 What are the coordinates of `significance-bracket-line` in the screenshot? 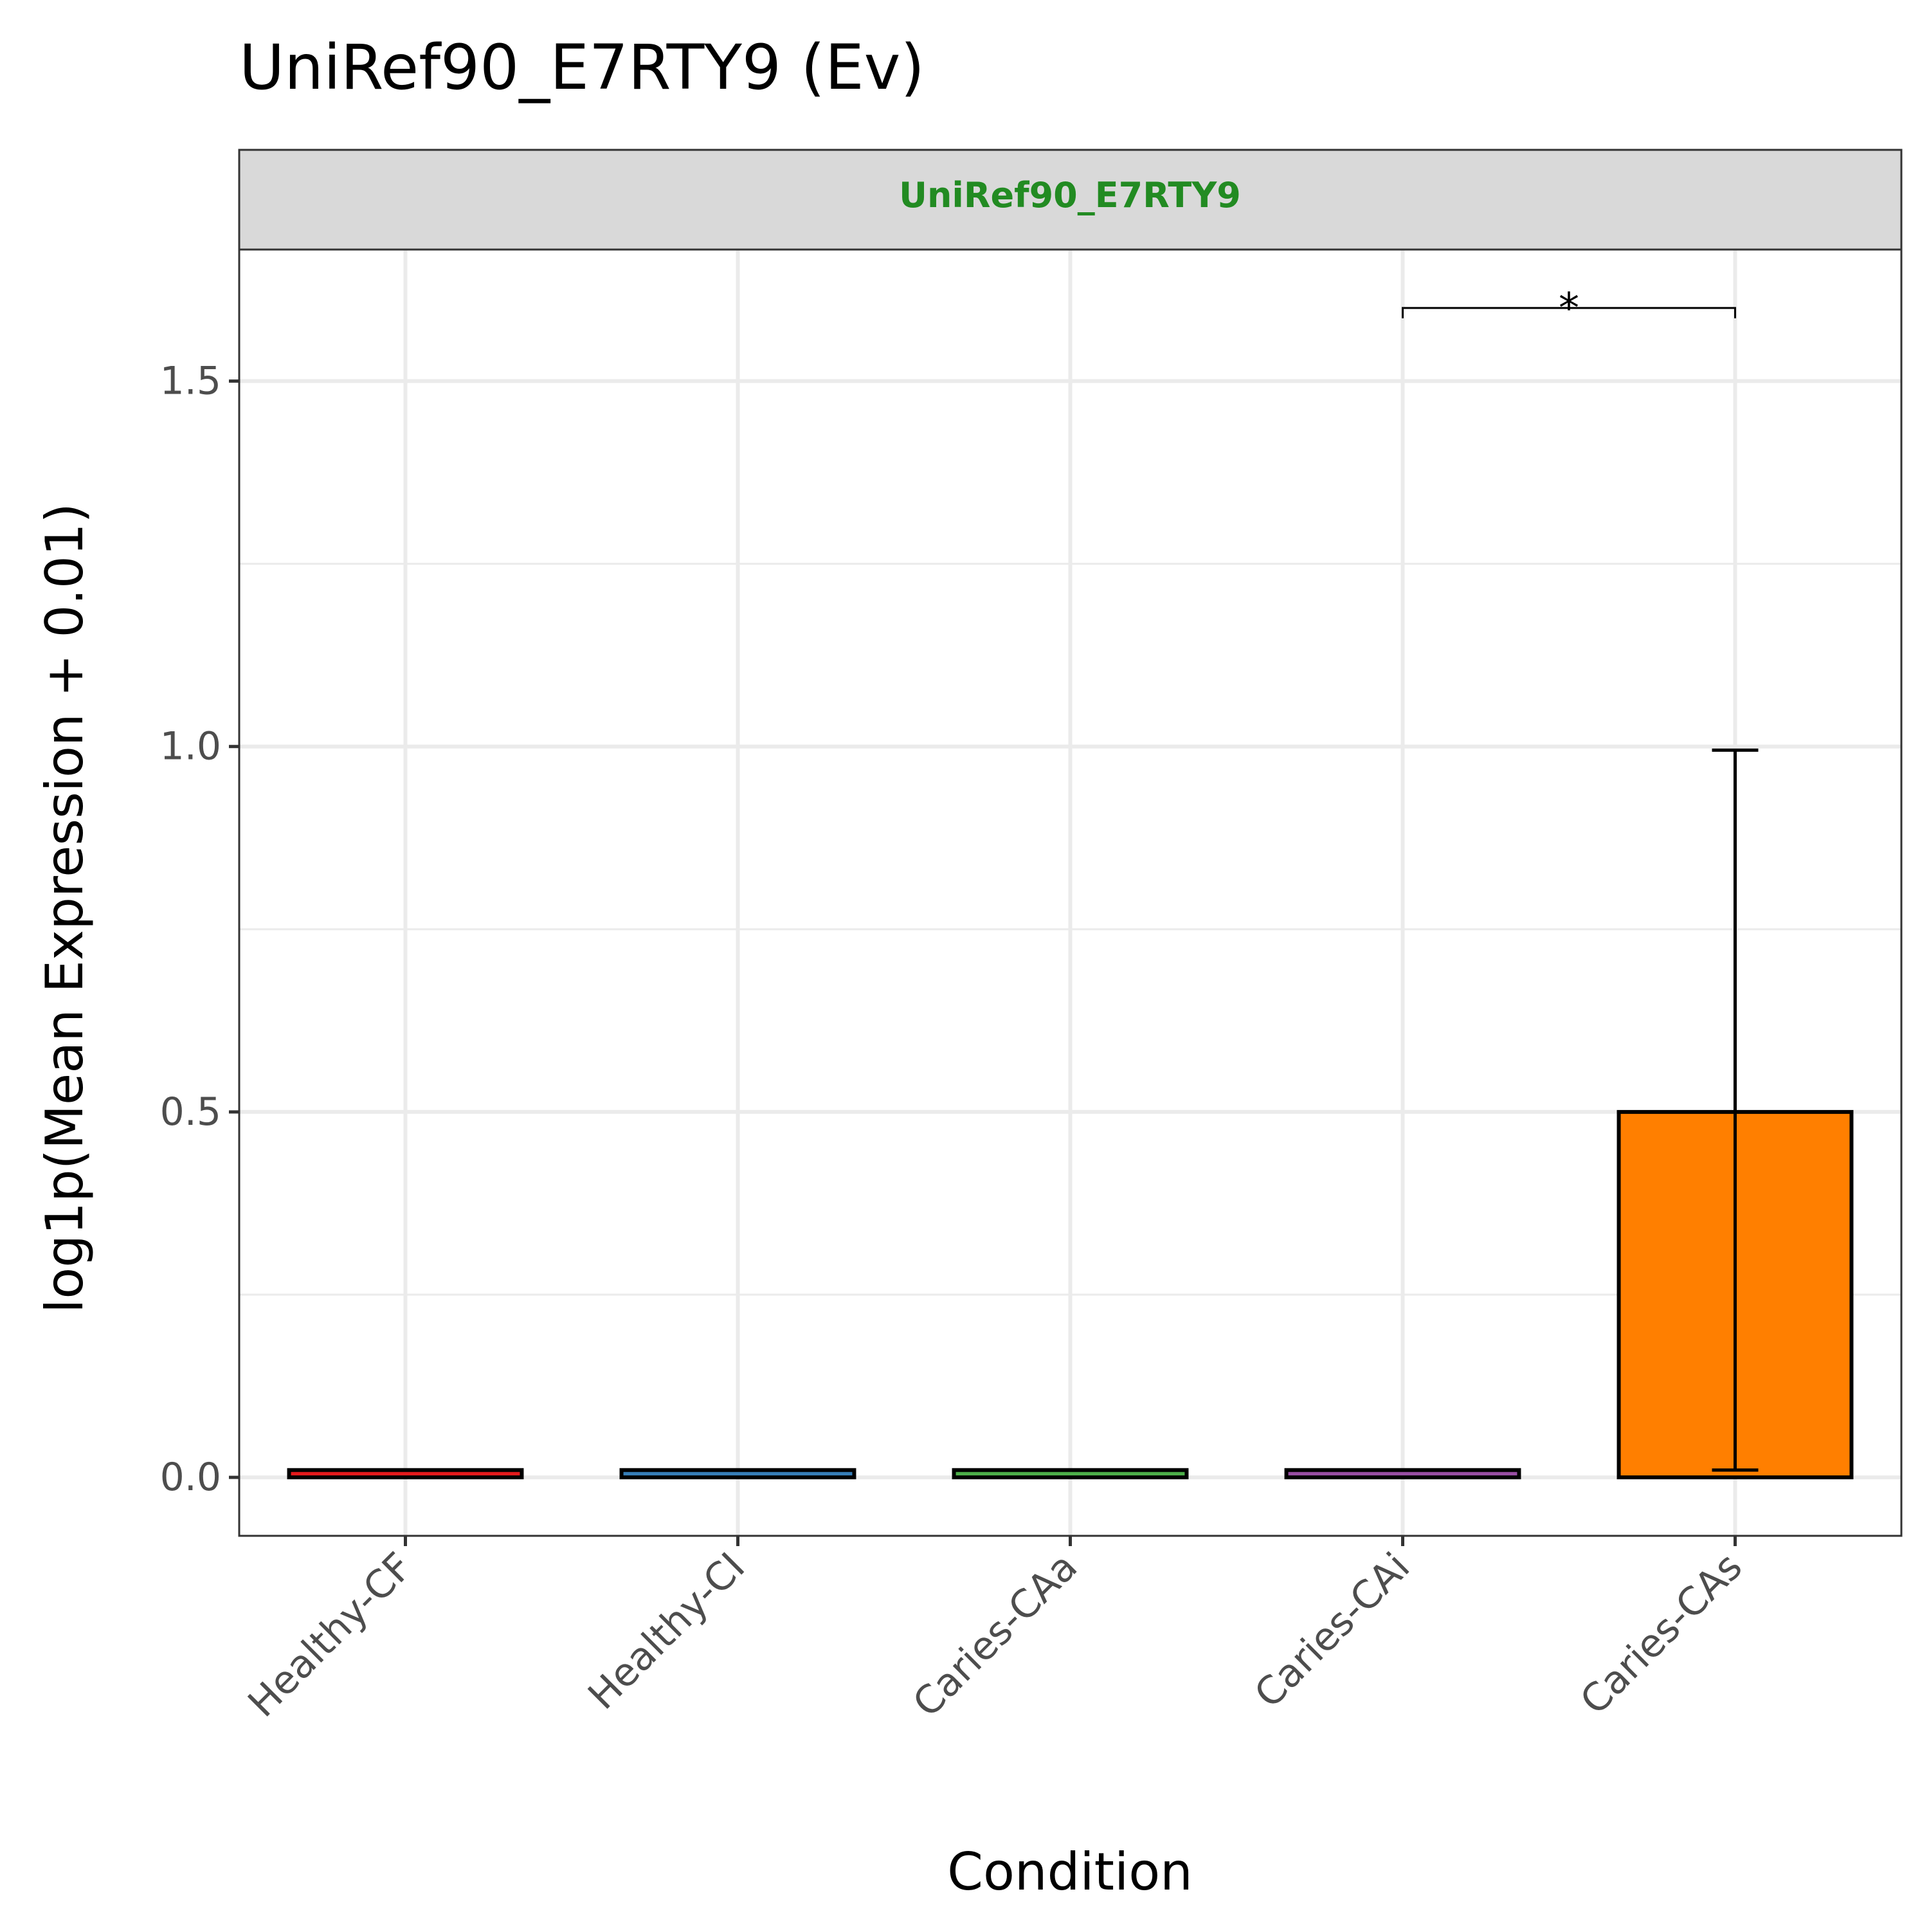 It's located at (1569, 313).